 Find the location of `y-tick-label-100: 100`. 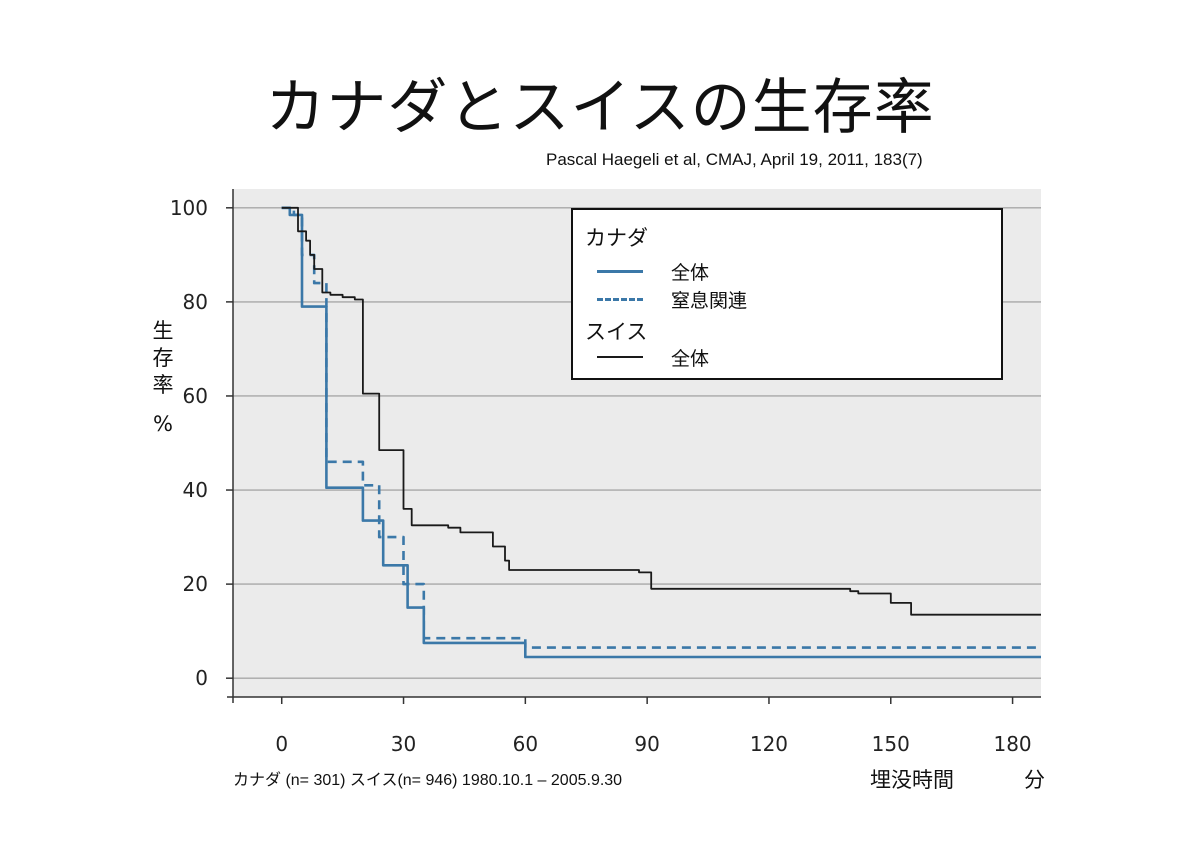

y-tick-label-100: 100 is located at coordinates (189, 208).